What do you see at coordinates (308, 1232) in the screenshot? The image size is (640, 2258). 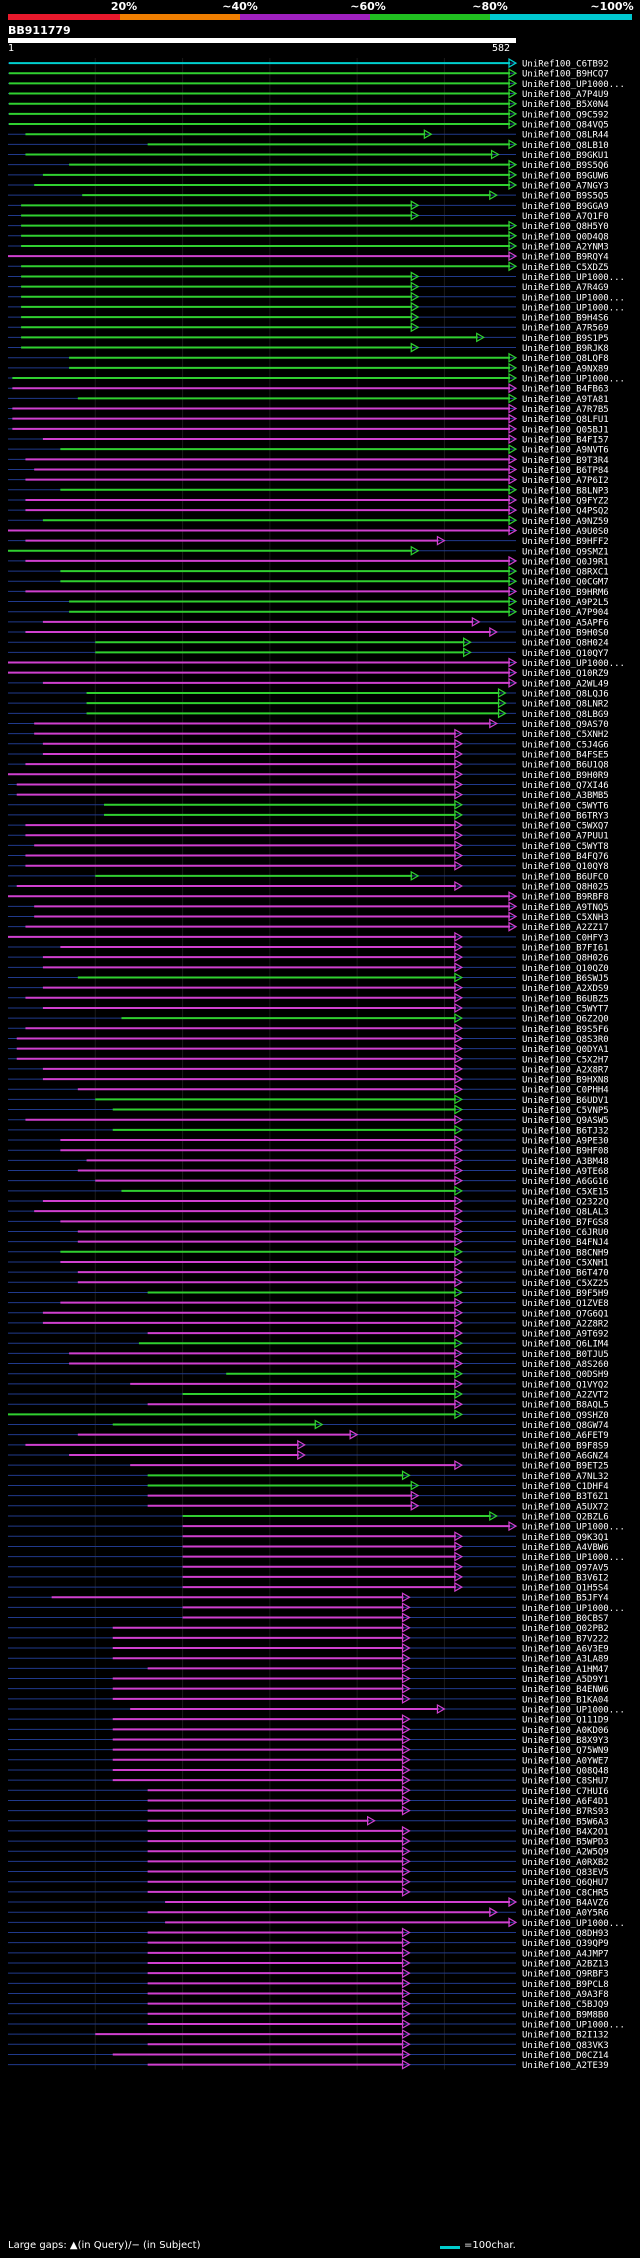 I see `hit-row: UniRef100_C6JRU0` at bounding box center [308, 1232].